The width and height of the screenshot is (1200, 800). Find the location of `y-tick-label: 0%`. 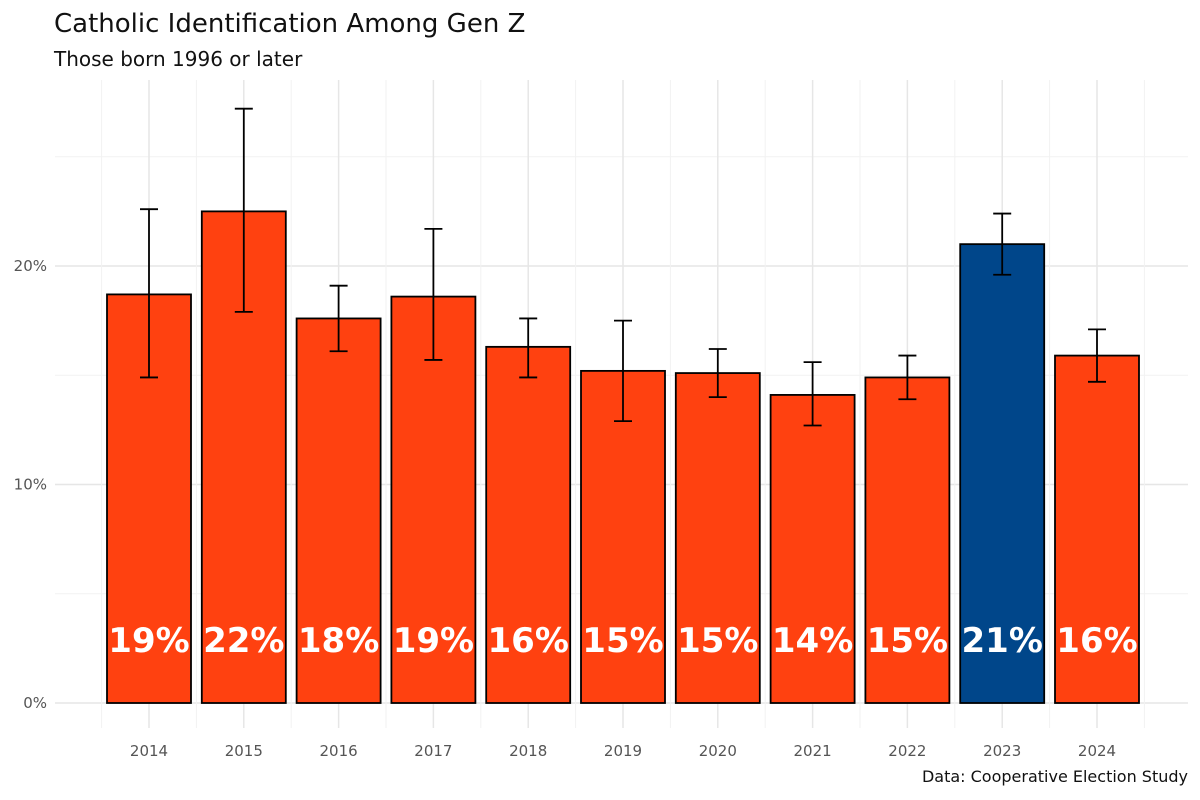

y-tick-label: 0% is located at coordinates (35, 703).